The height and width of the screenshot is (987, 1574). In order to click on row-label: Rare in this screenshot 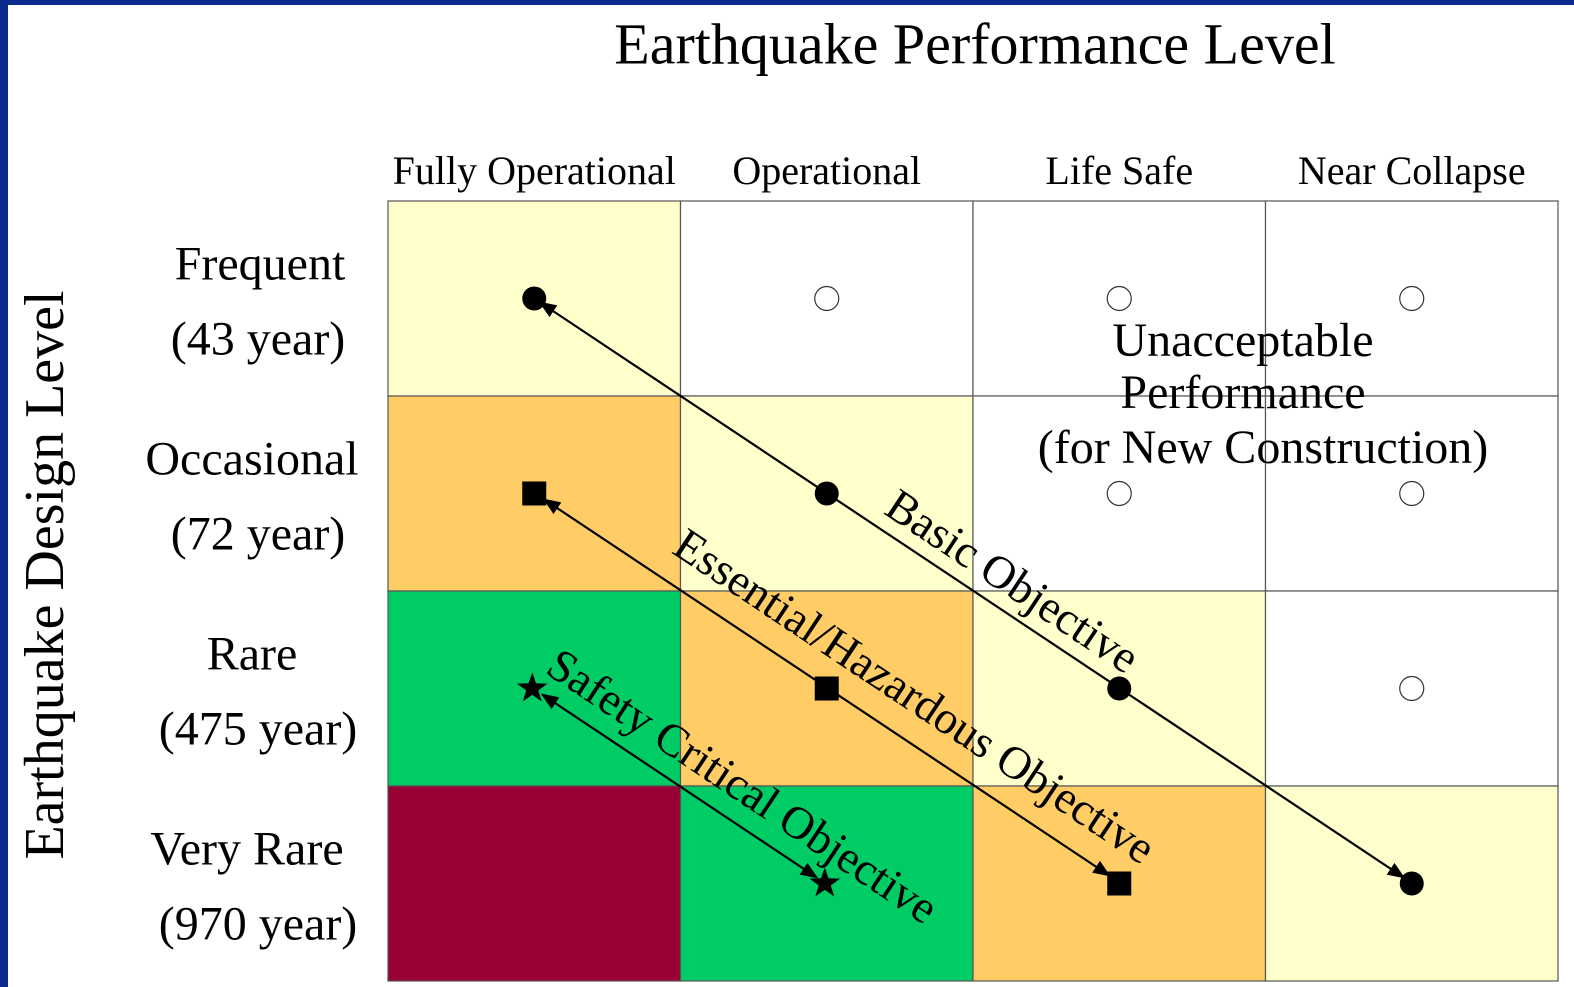, I will do `click(252, 654)`.